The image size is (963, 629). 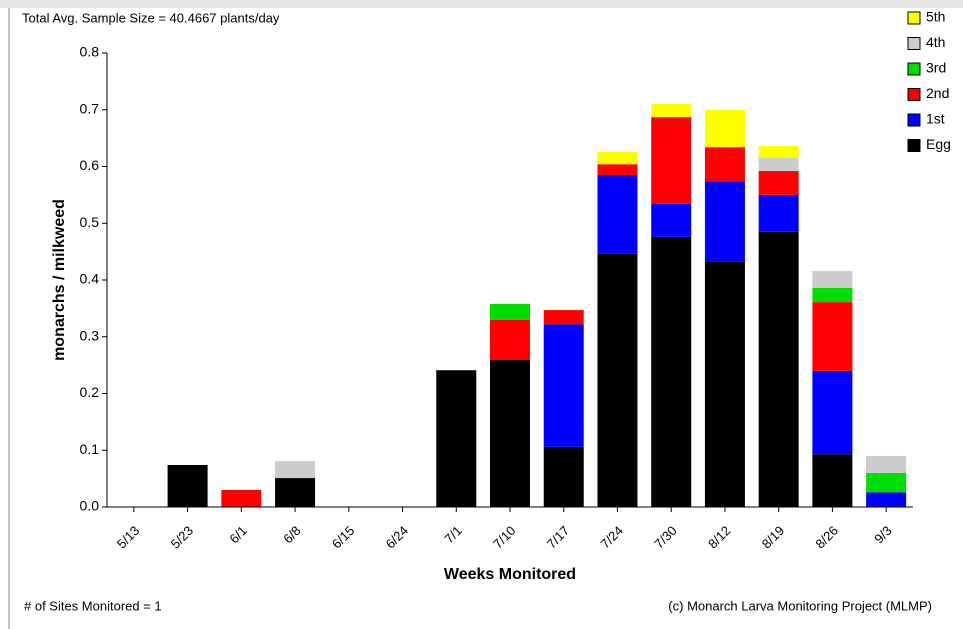 I want to click on x-tick-label: 5/13, so click(x=128, y=537).